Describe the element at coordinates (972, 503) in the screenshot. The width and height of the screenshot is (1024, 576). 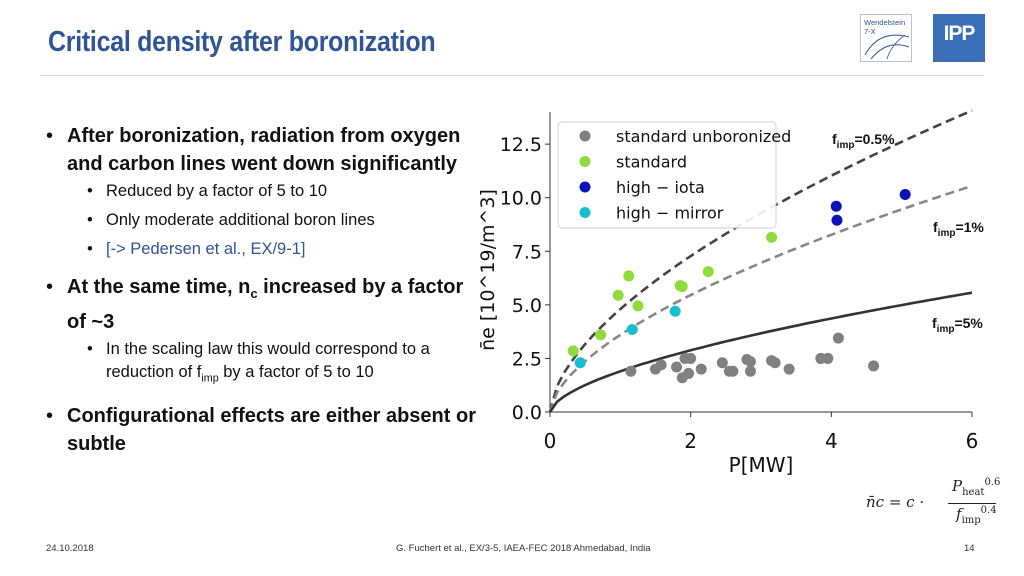
I see `fraction-bar` at that location.